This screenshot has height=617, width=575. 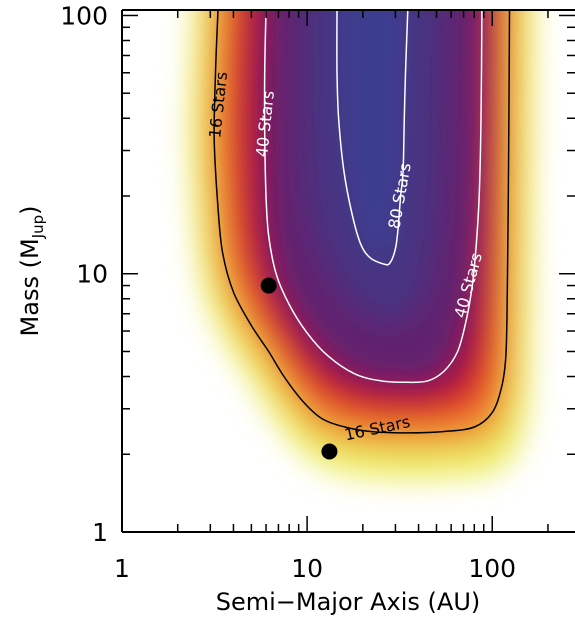 I want to click on x-tick-label: 100, so click(x=492, y=568).